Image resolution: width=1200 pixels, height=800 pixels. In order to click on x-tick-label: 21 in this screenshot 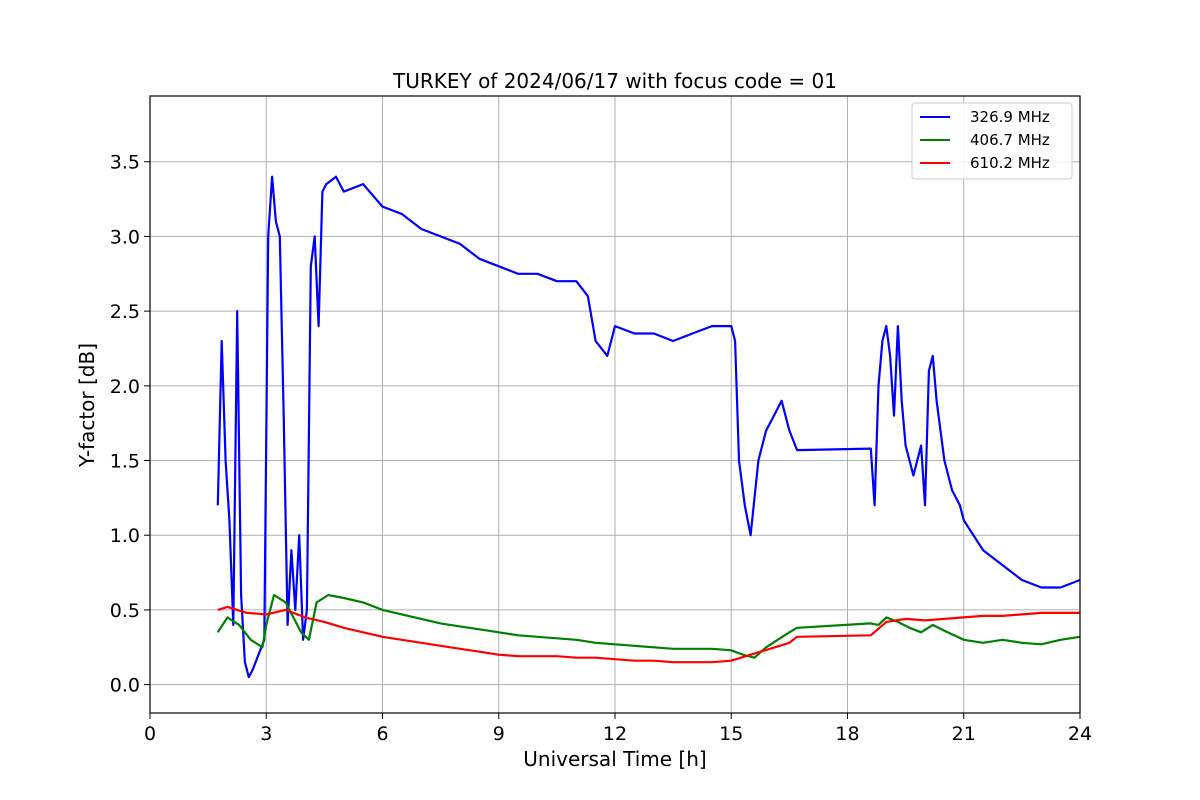, I will do `click(964, 734)`.